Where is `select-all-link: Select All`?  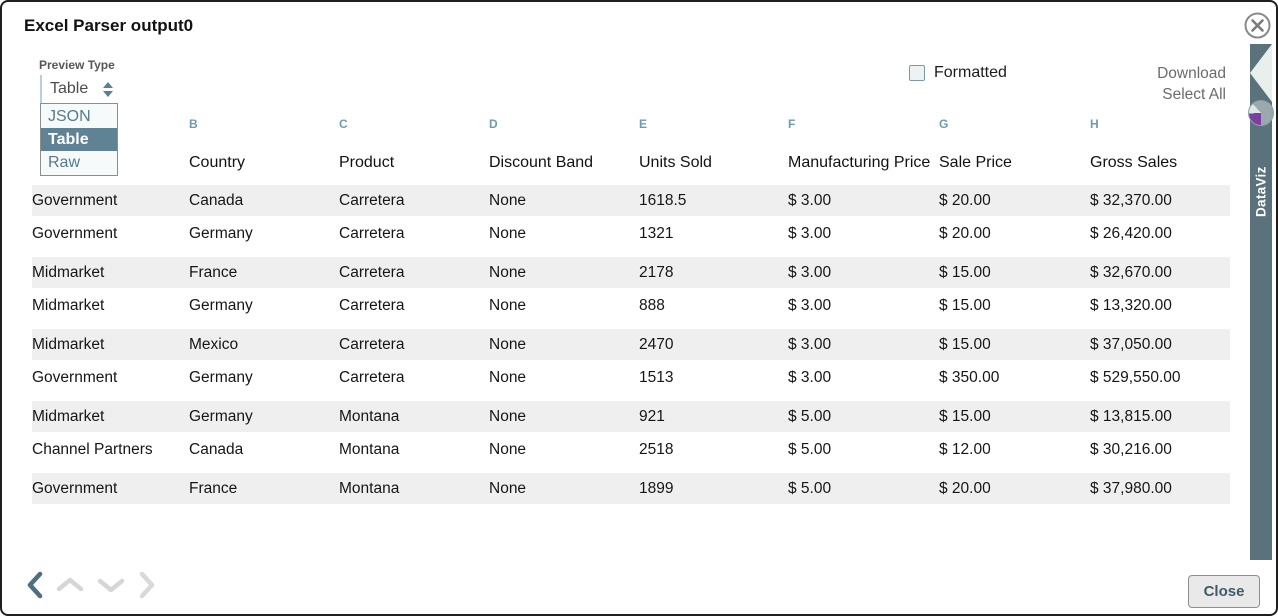
select-all-link: Select All is located at coordinates (1194, 94).